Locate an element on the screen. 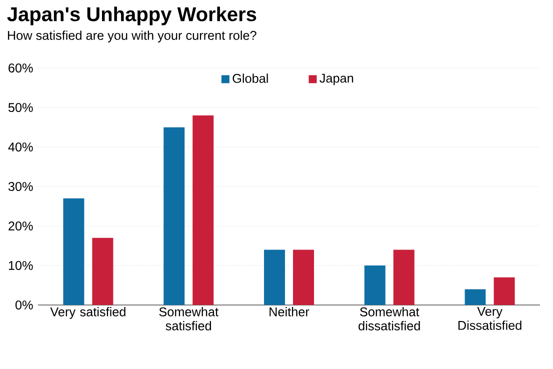  y-tick-label: 40% is located at coordinates (20, 147).